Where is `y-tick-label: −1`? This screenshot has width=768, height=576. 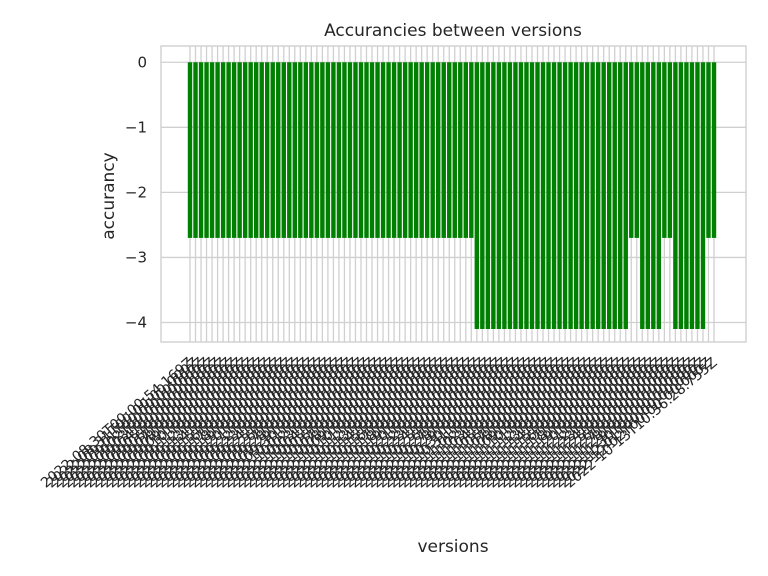 y-tick-label: −1 is located at coordinates (136, 127).